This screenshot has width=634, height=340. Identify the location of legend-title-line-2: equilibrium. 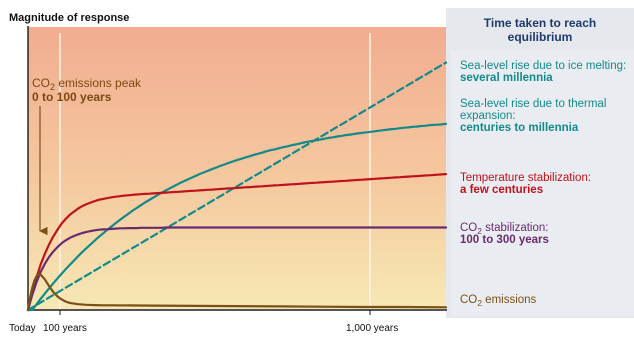
(540, 37).